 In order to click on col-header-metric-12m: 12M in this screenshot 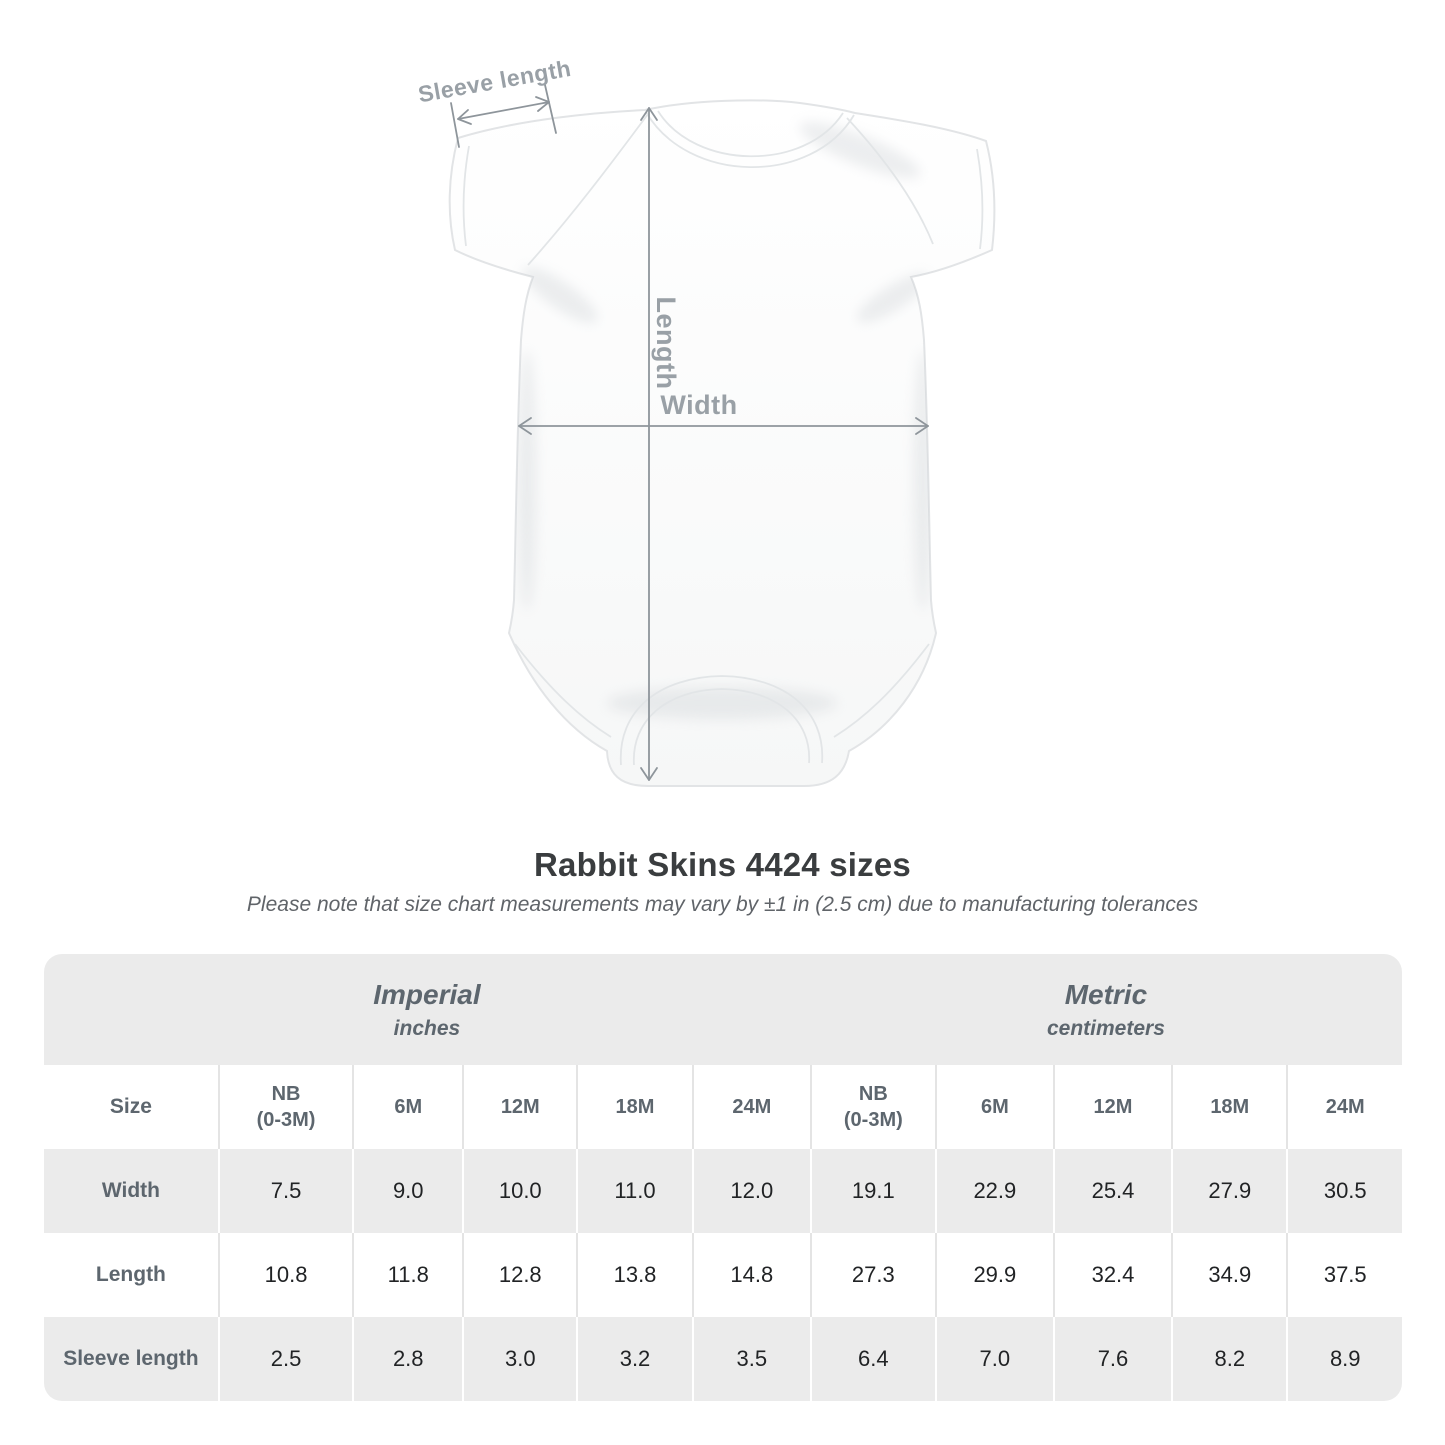, I will do `click(1112, 1107)`.